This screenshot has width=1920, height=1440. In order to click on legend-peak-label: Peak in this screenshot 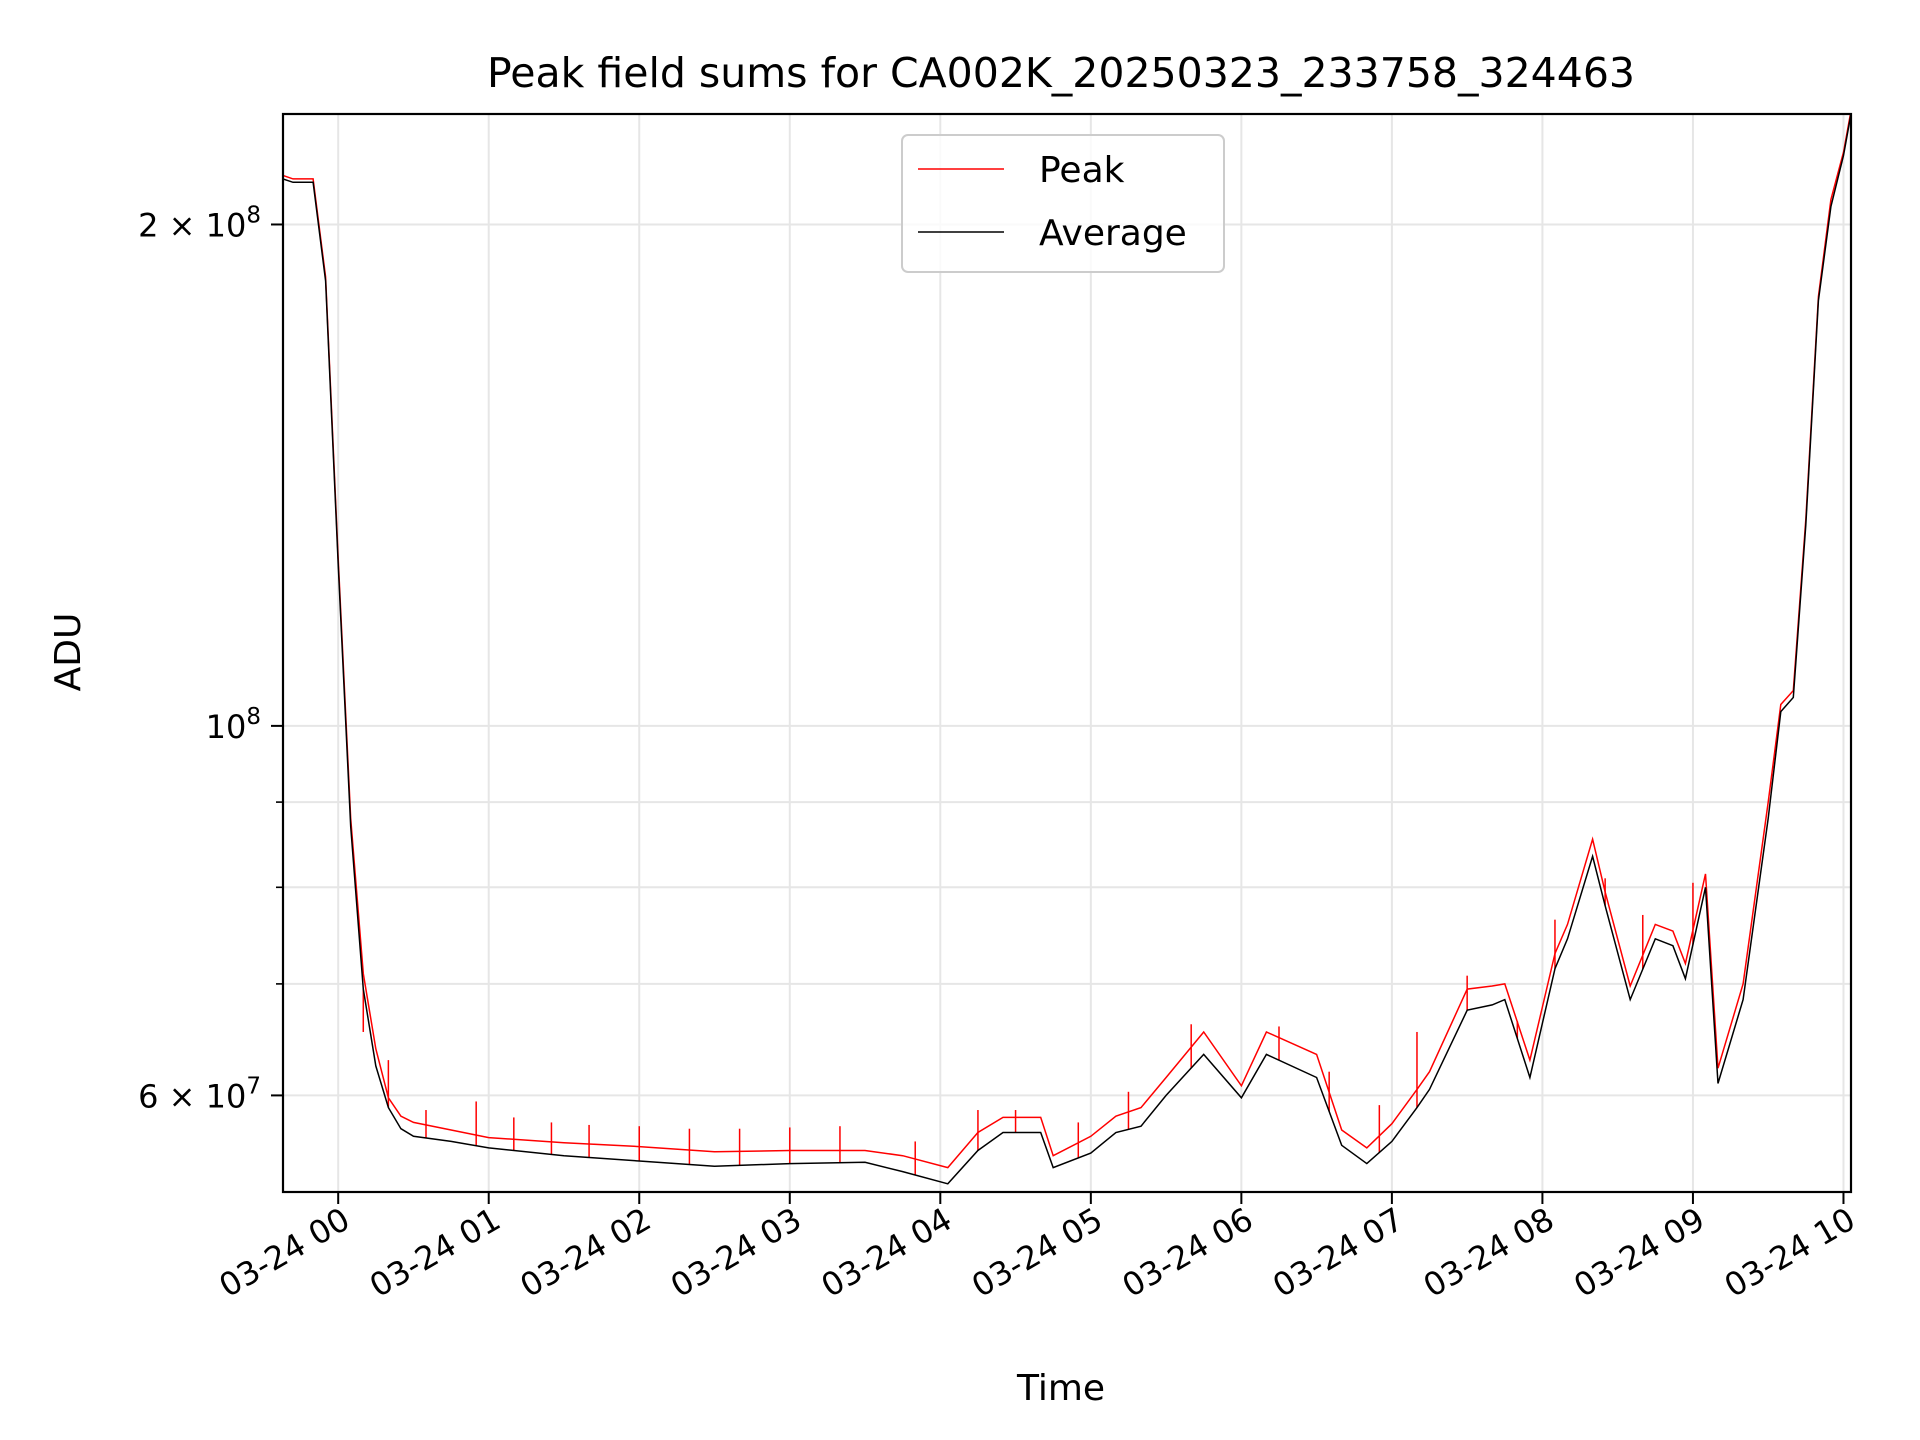, I will do `click(1082, 170)`.